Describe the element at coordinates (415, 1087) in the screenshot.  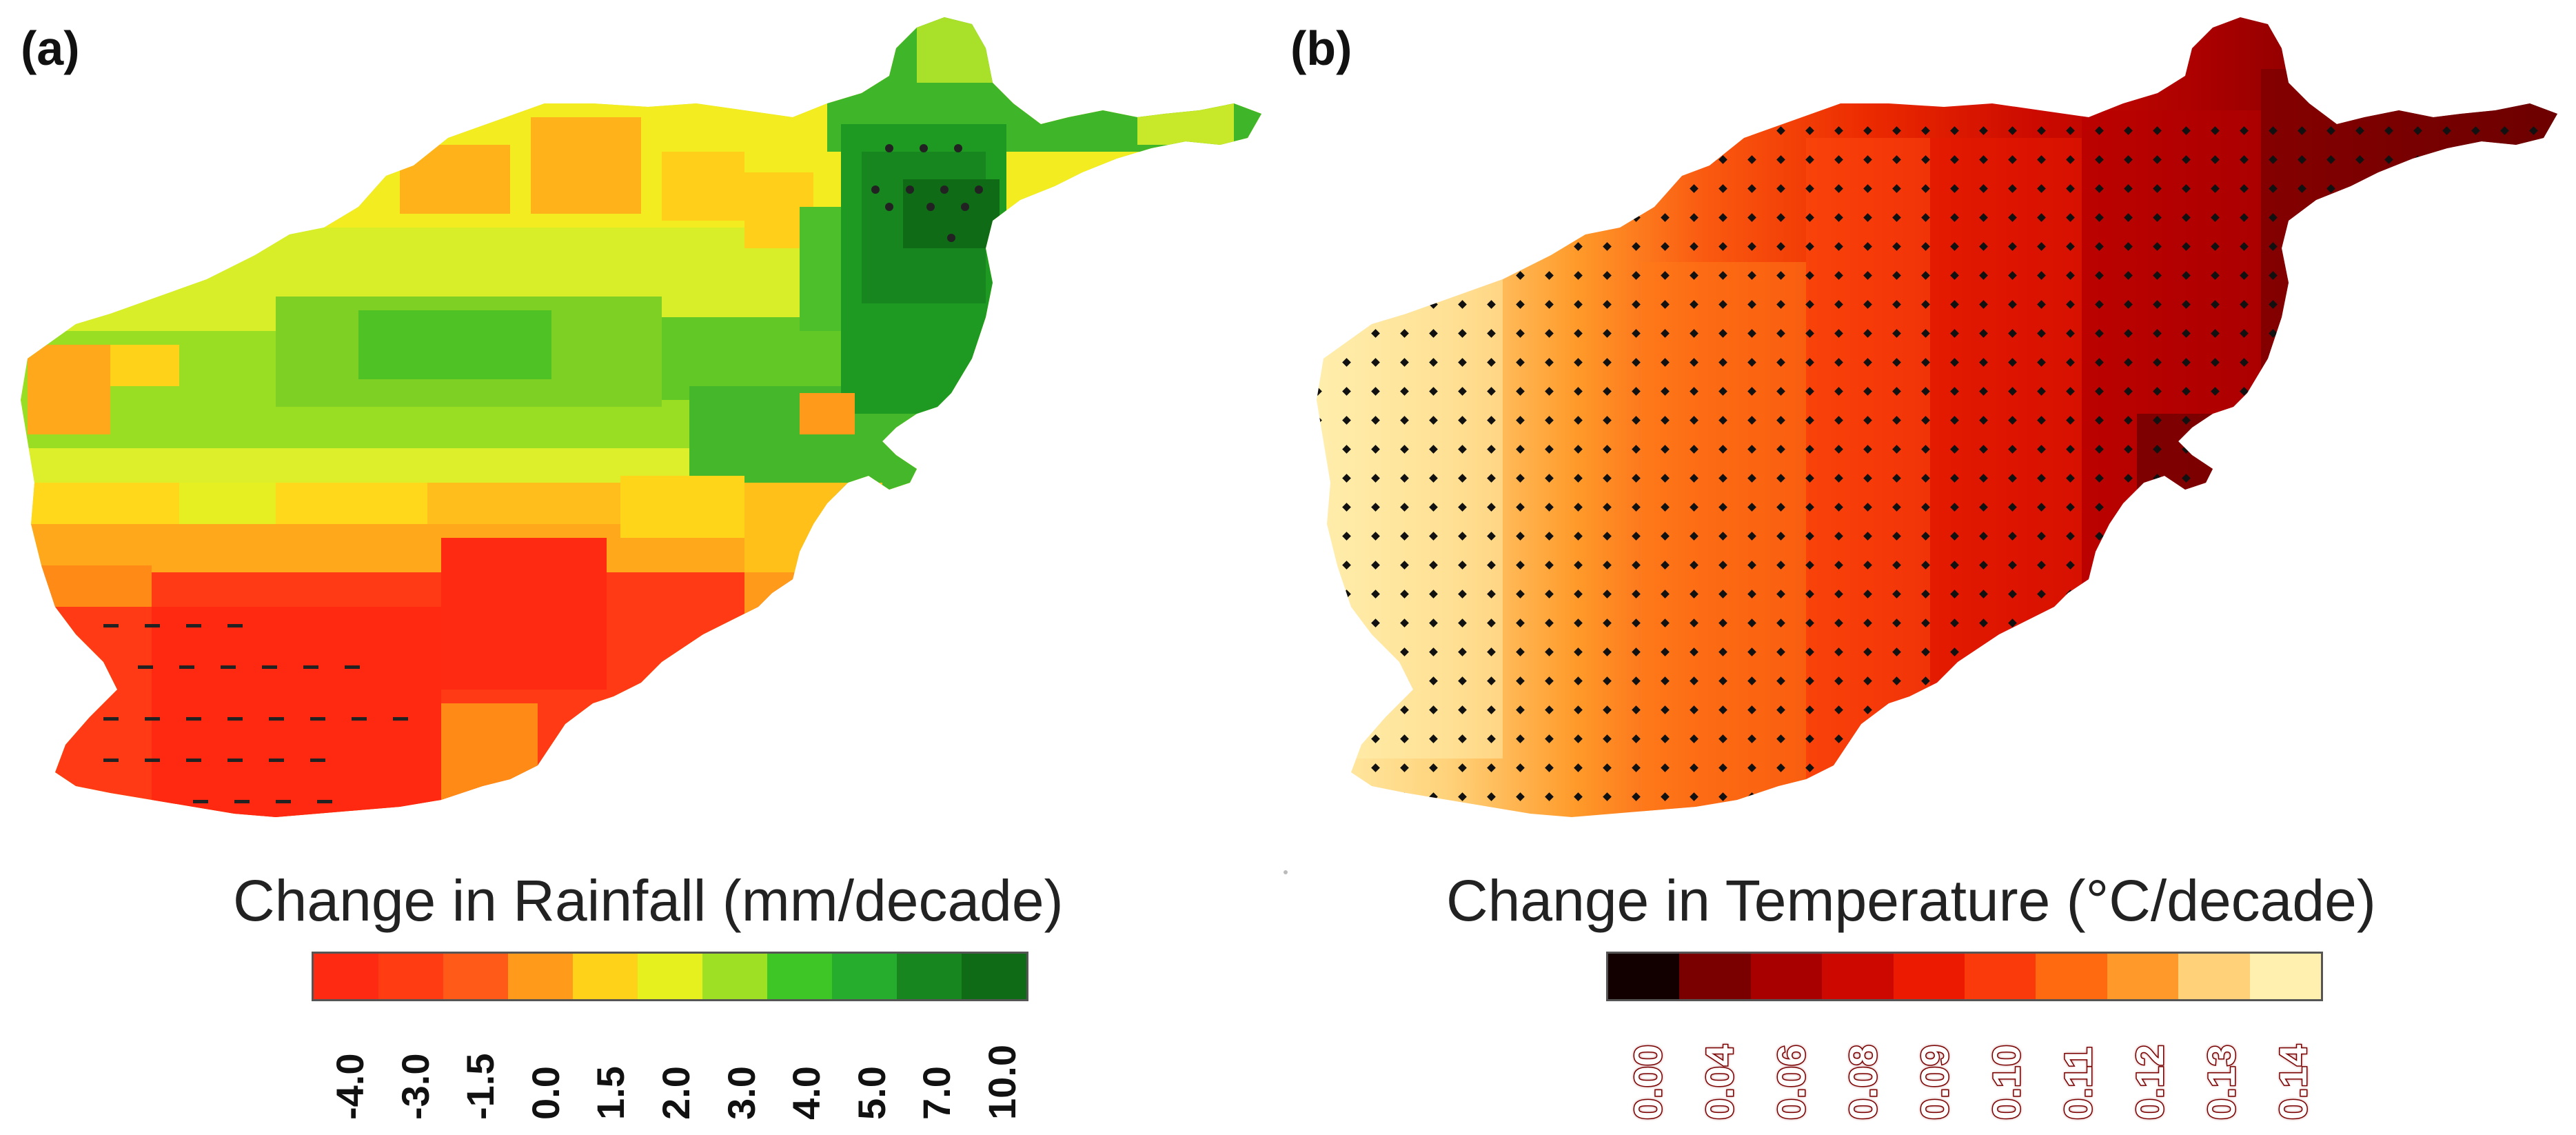
I see `colorbar-tick-label: -3.0` at that location.